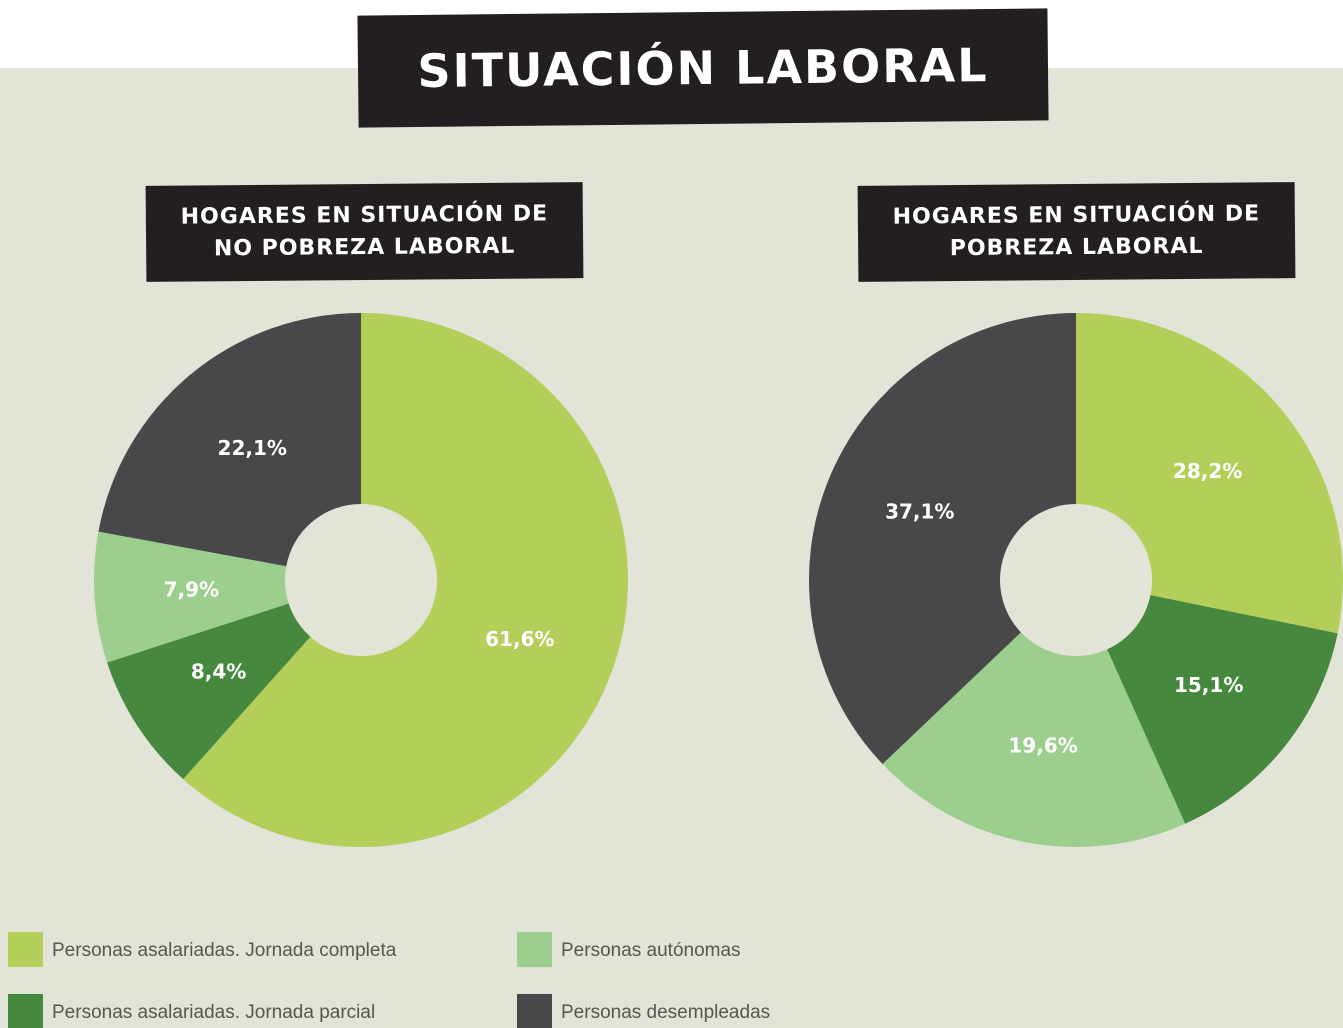  I want to click on value-label: 61,6%, so click(519, 639).